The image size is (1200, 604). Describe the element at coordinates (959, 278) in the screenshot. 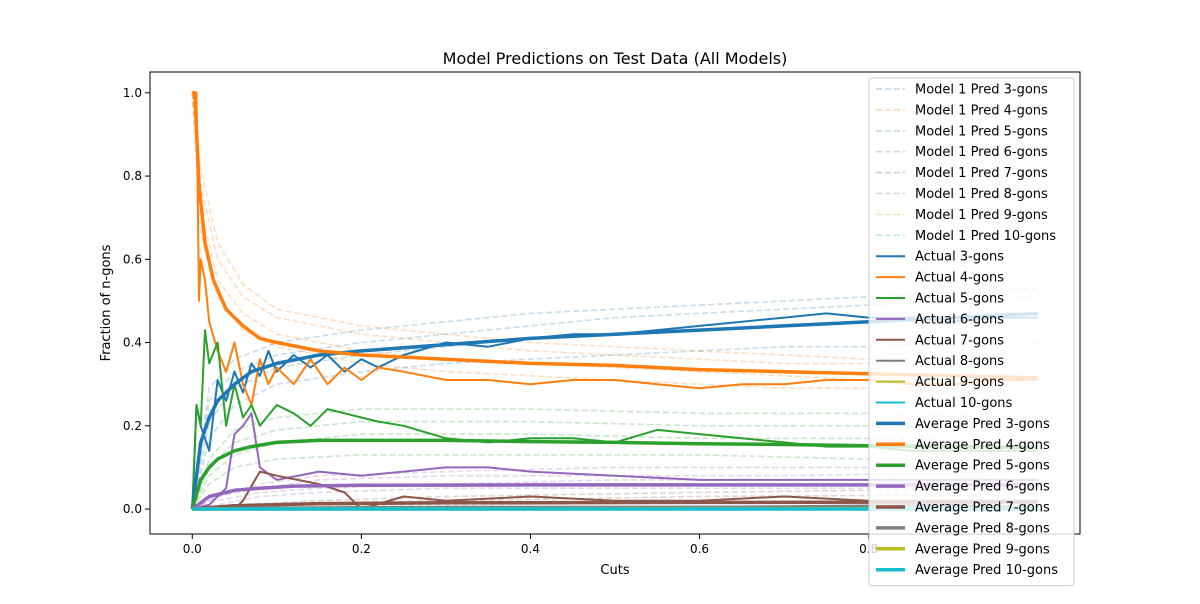

I see `legend-label: Actual 4-gons` at that location.